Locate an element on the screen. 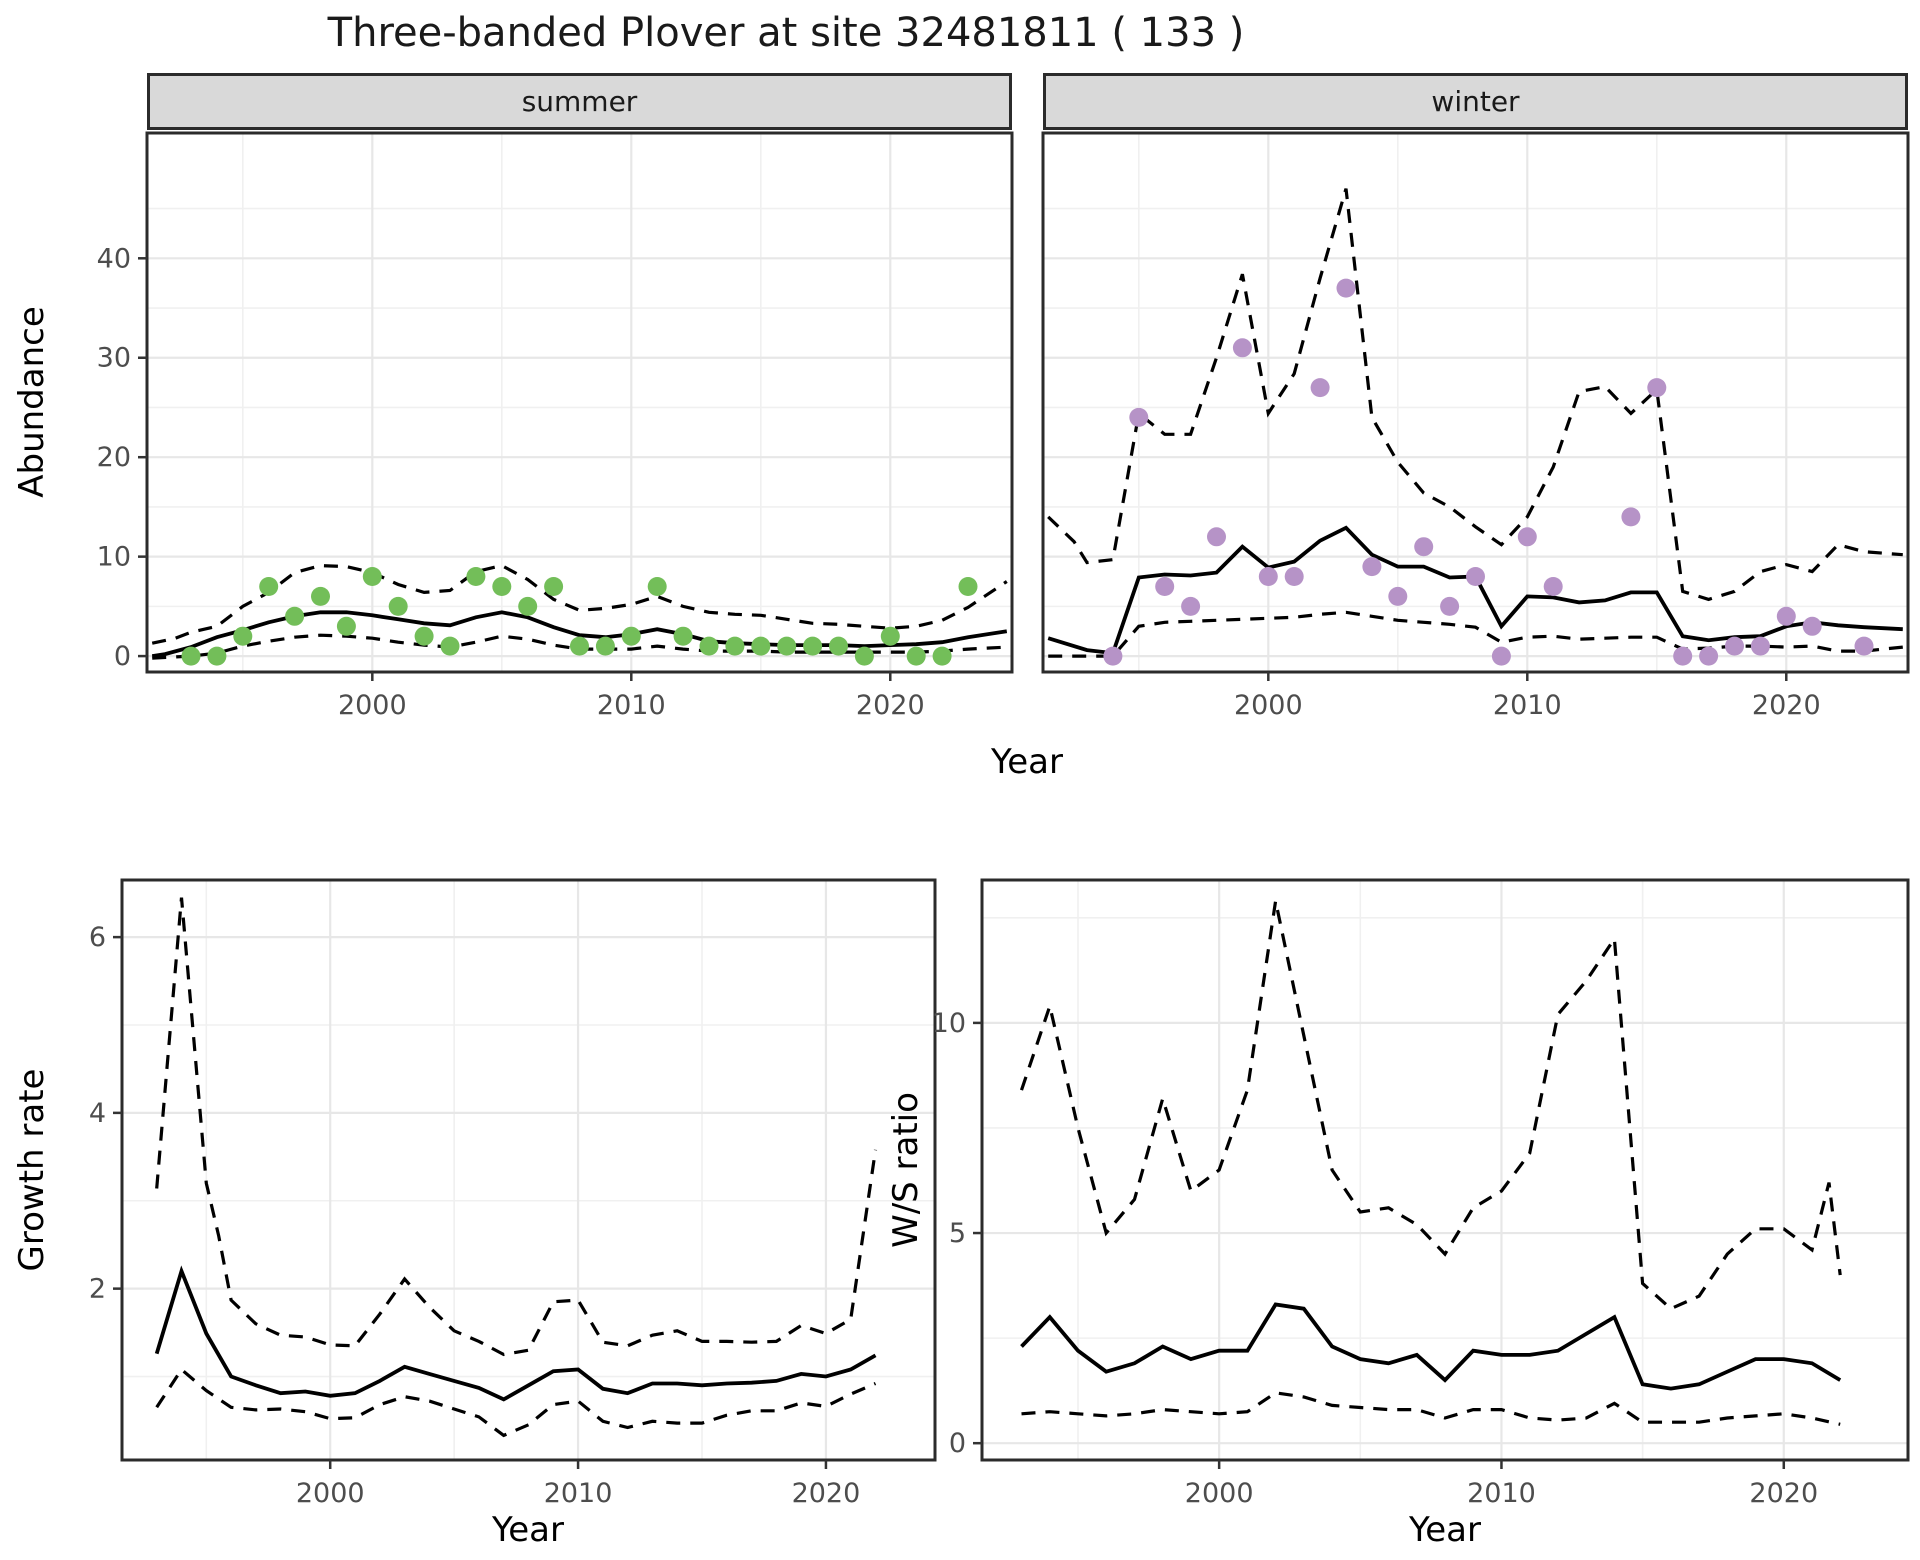 This screenshot has width=1920, height=1560. facet-strip-summer: summer is located at coordinates (579, 101).